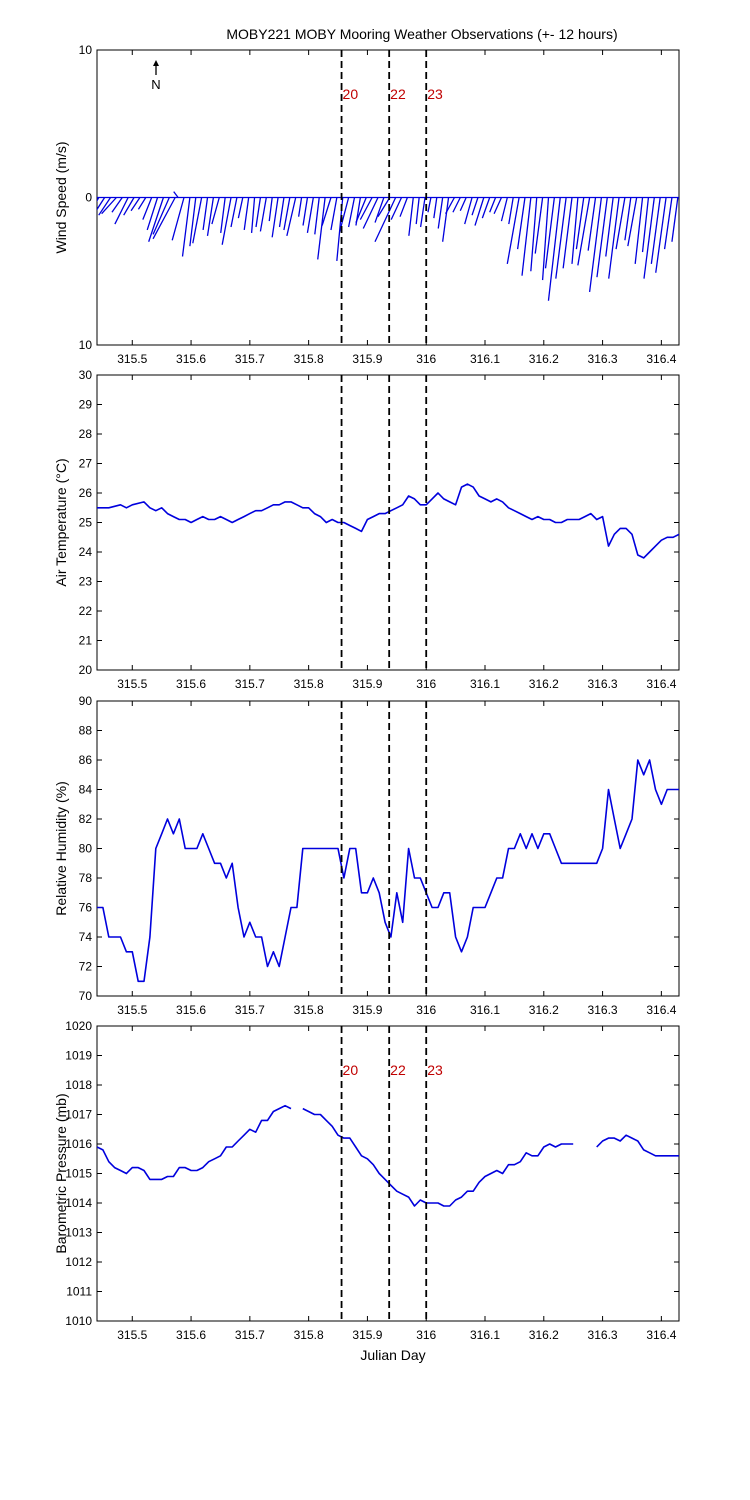 The width and height of the screenshot is (750, 1500). I want to click on y-tick-label: 1013, so click(78, 1233).